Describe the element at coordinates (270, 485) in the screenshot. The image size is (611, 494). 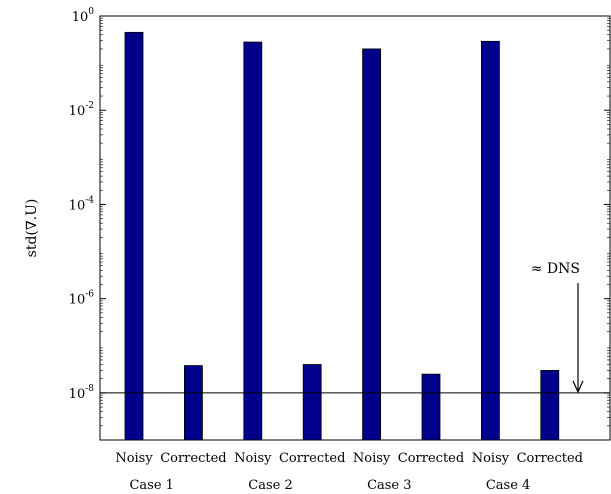
I see `group-label: Case 2` at that location.